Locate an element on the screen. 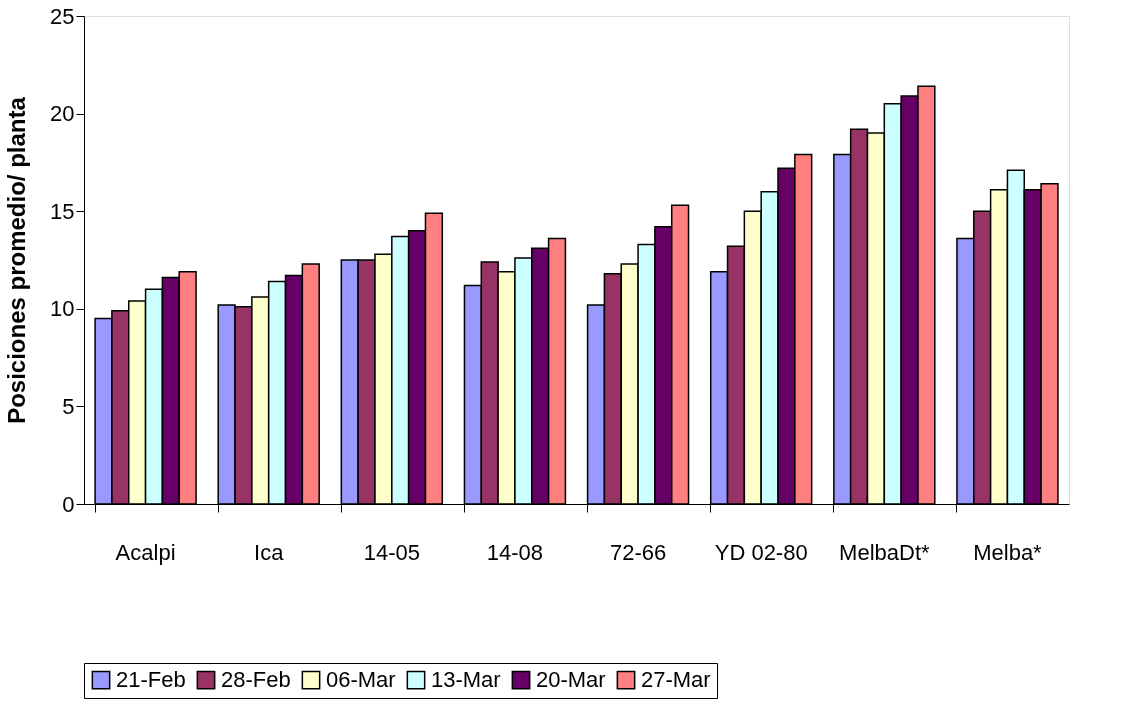 This screenshot has height=708, width=1140. y-tick-label: 5 is located at coordinates (68, 406).